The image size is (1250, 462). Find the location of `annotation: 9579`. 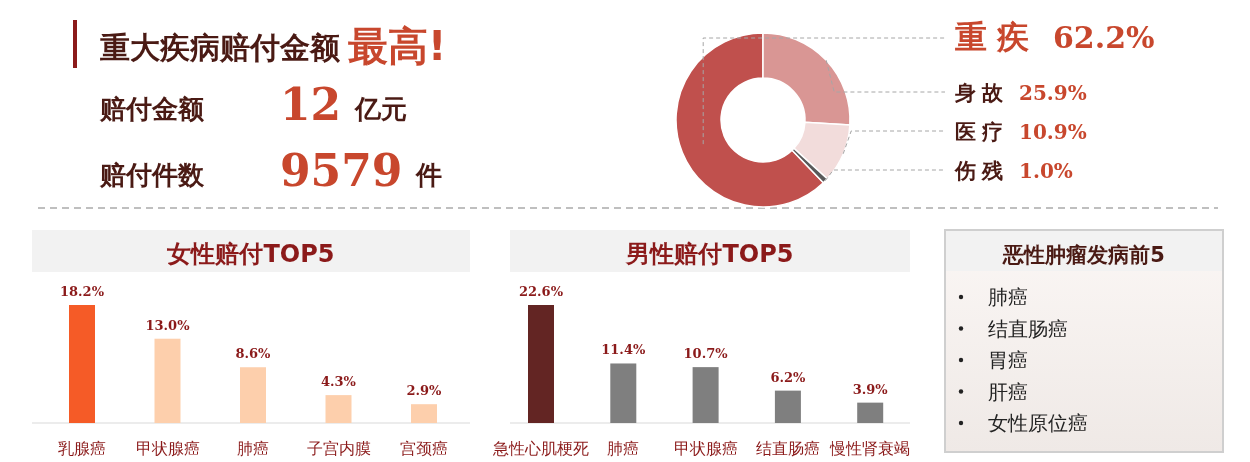

annotation: 9579 is located at coordinates (341, 170).